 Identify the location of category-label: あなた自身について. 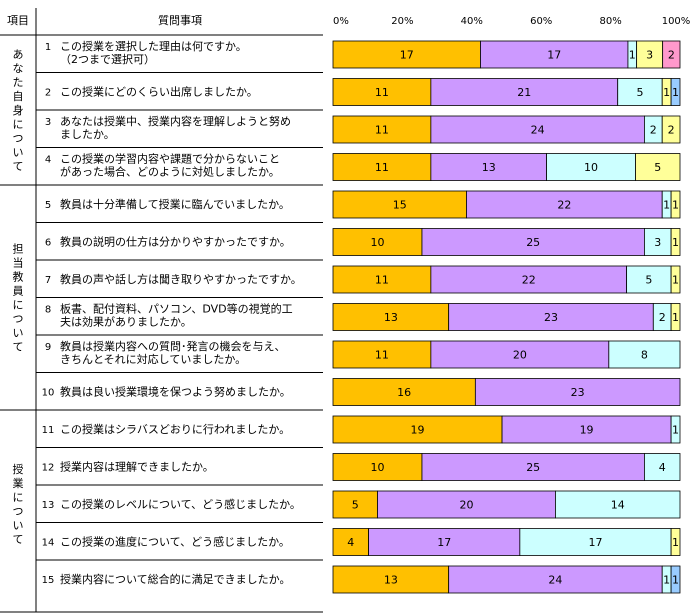
(18, 110).